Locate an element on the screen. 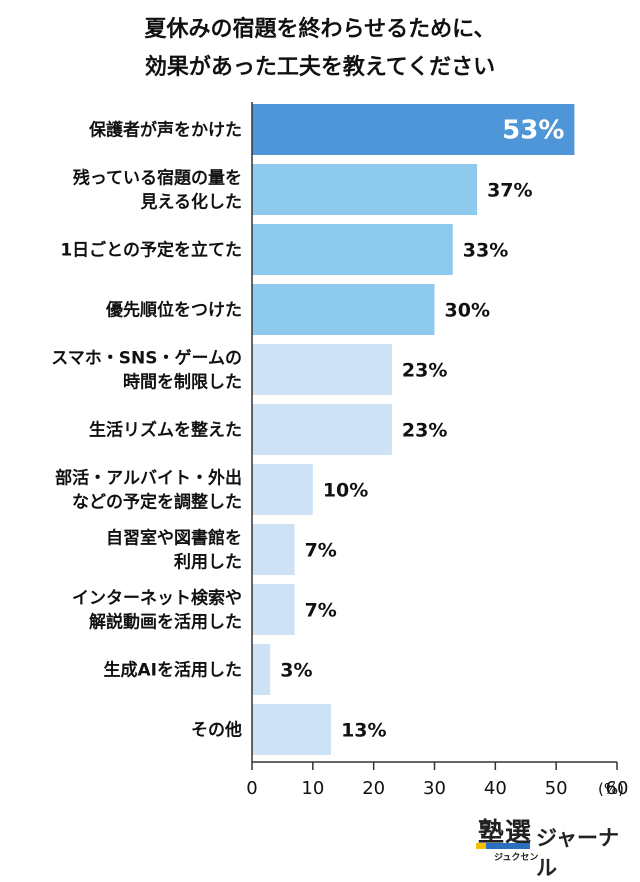  category-label-8-0: インターネット検索や is located at coordinates (157, 598).